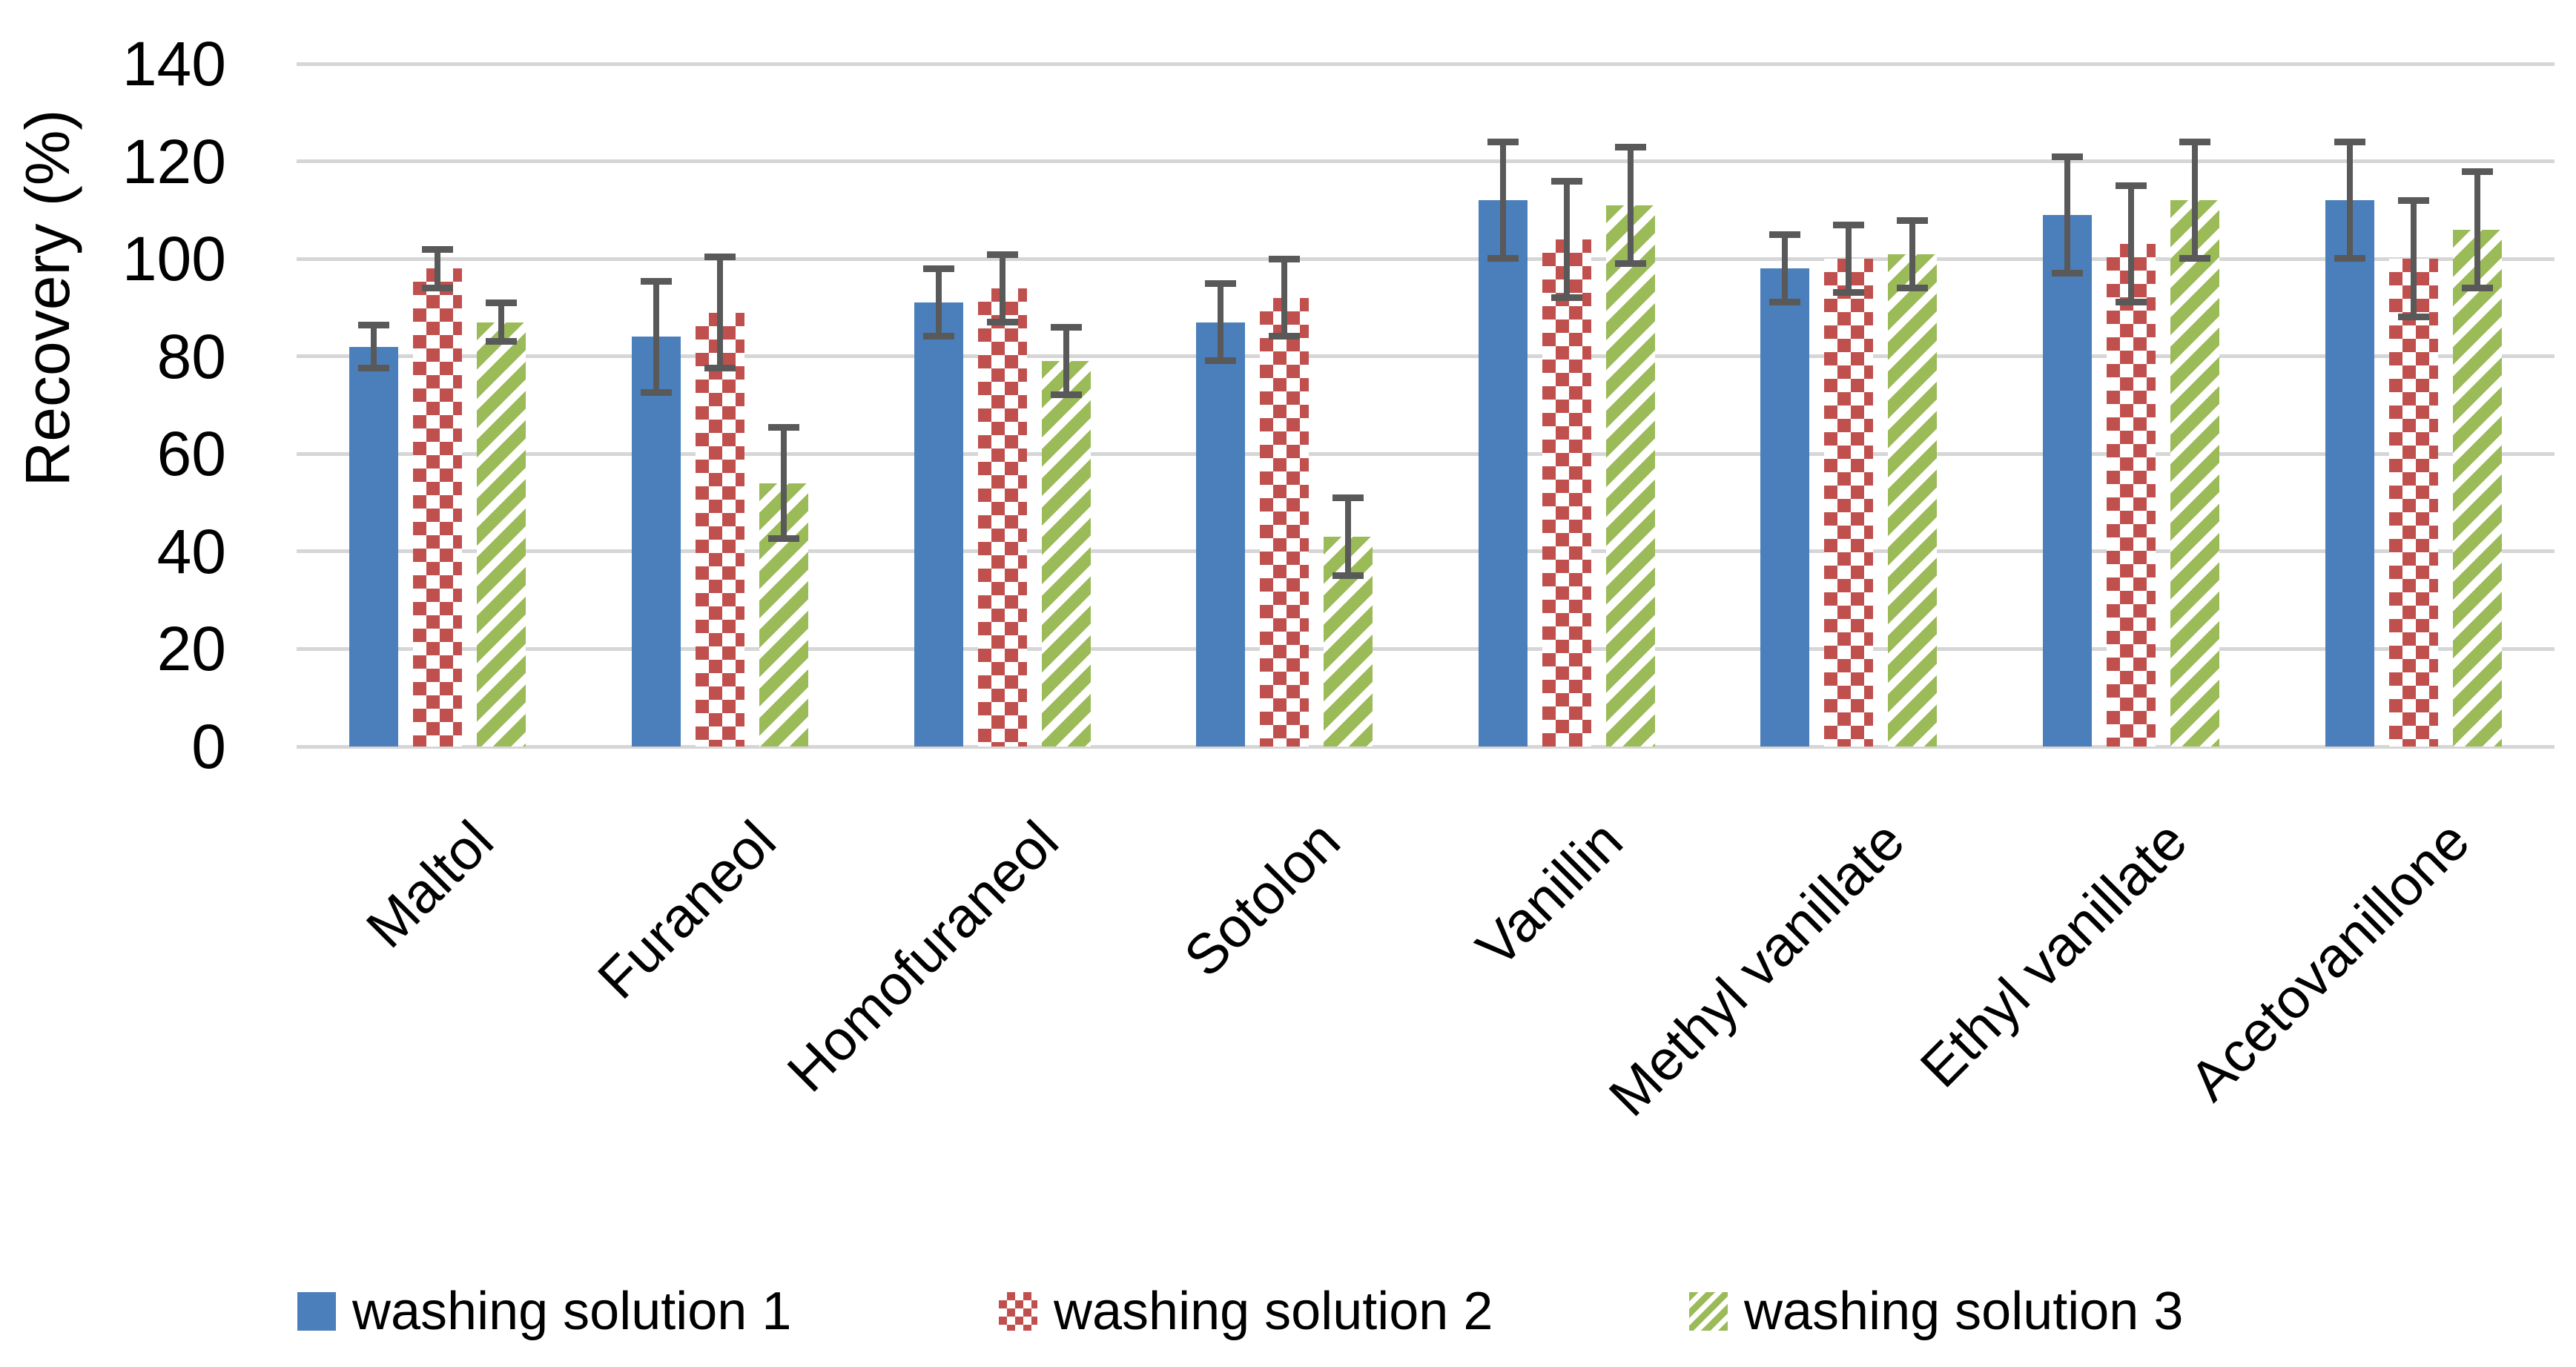 The image size is (2576, 1367). What do you see at coordinates (1785, 507) in the screenshot?
I see `bar-methyl-vanillate-s1` at bounding box center [1785, 507].